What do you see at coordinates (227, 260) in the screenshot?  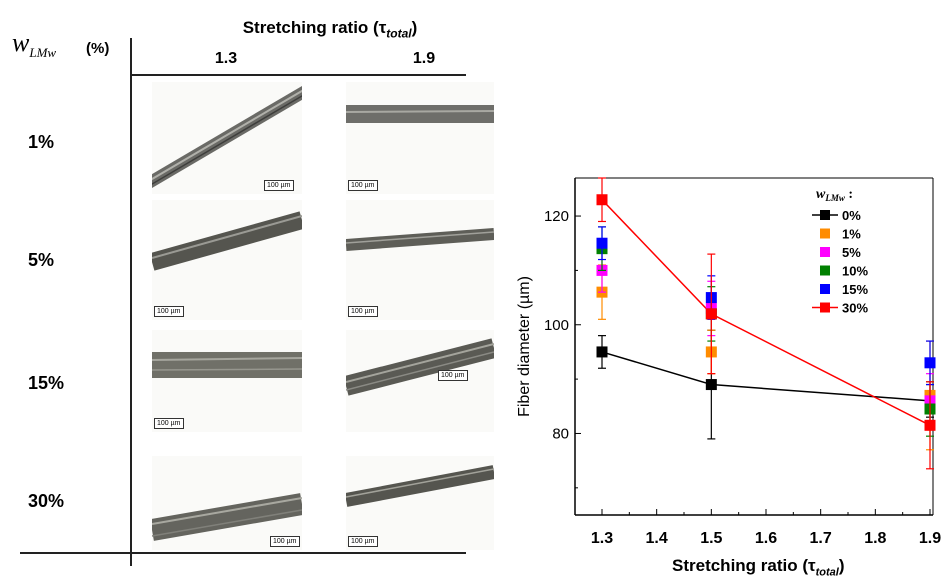 I see `micrograph-5pct-1.3: 100 µm` at bounding box center [227, 260].